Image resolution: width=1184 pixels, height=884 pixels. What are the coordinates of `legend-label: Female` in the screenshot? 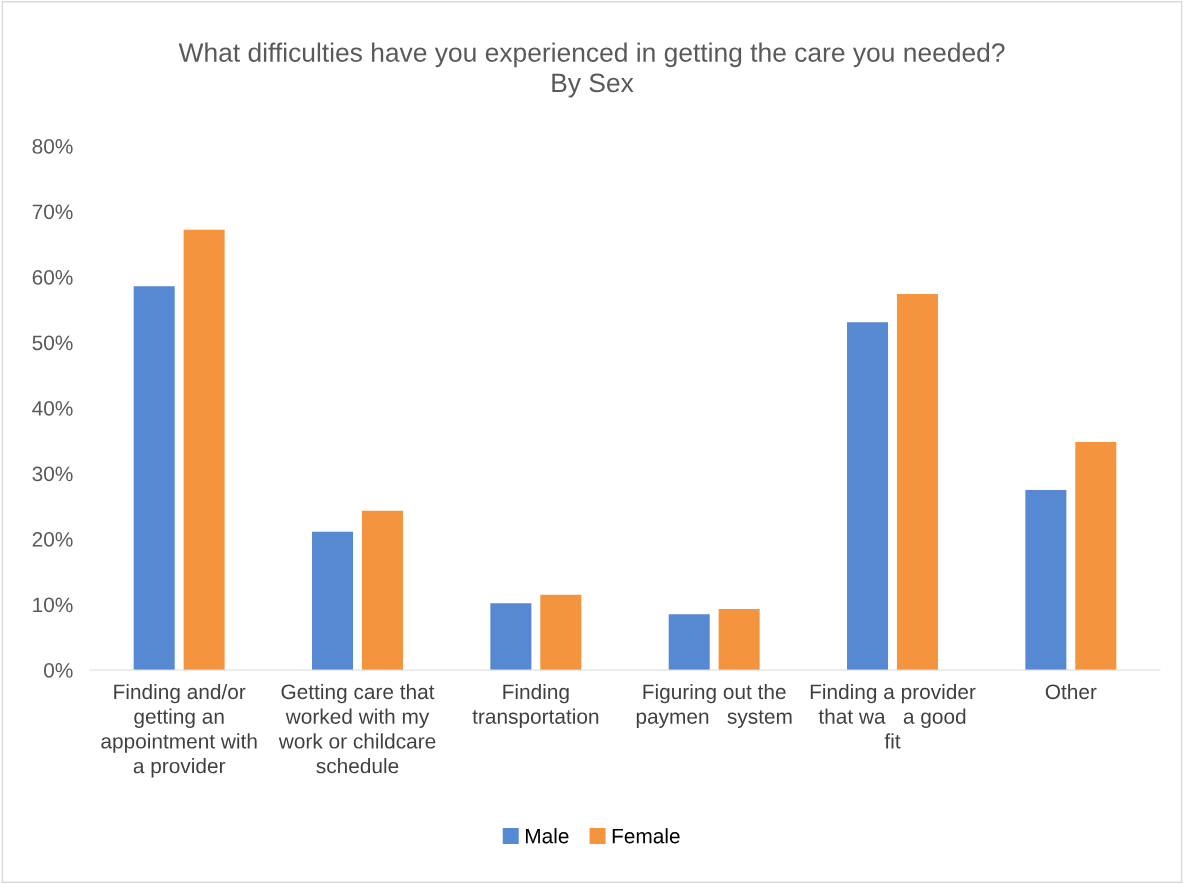 It's located at (646, 836).